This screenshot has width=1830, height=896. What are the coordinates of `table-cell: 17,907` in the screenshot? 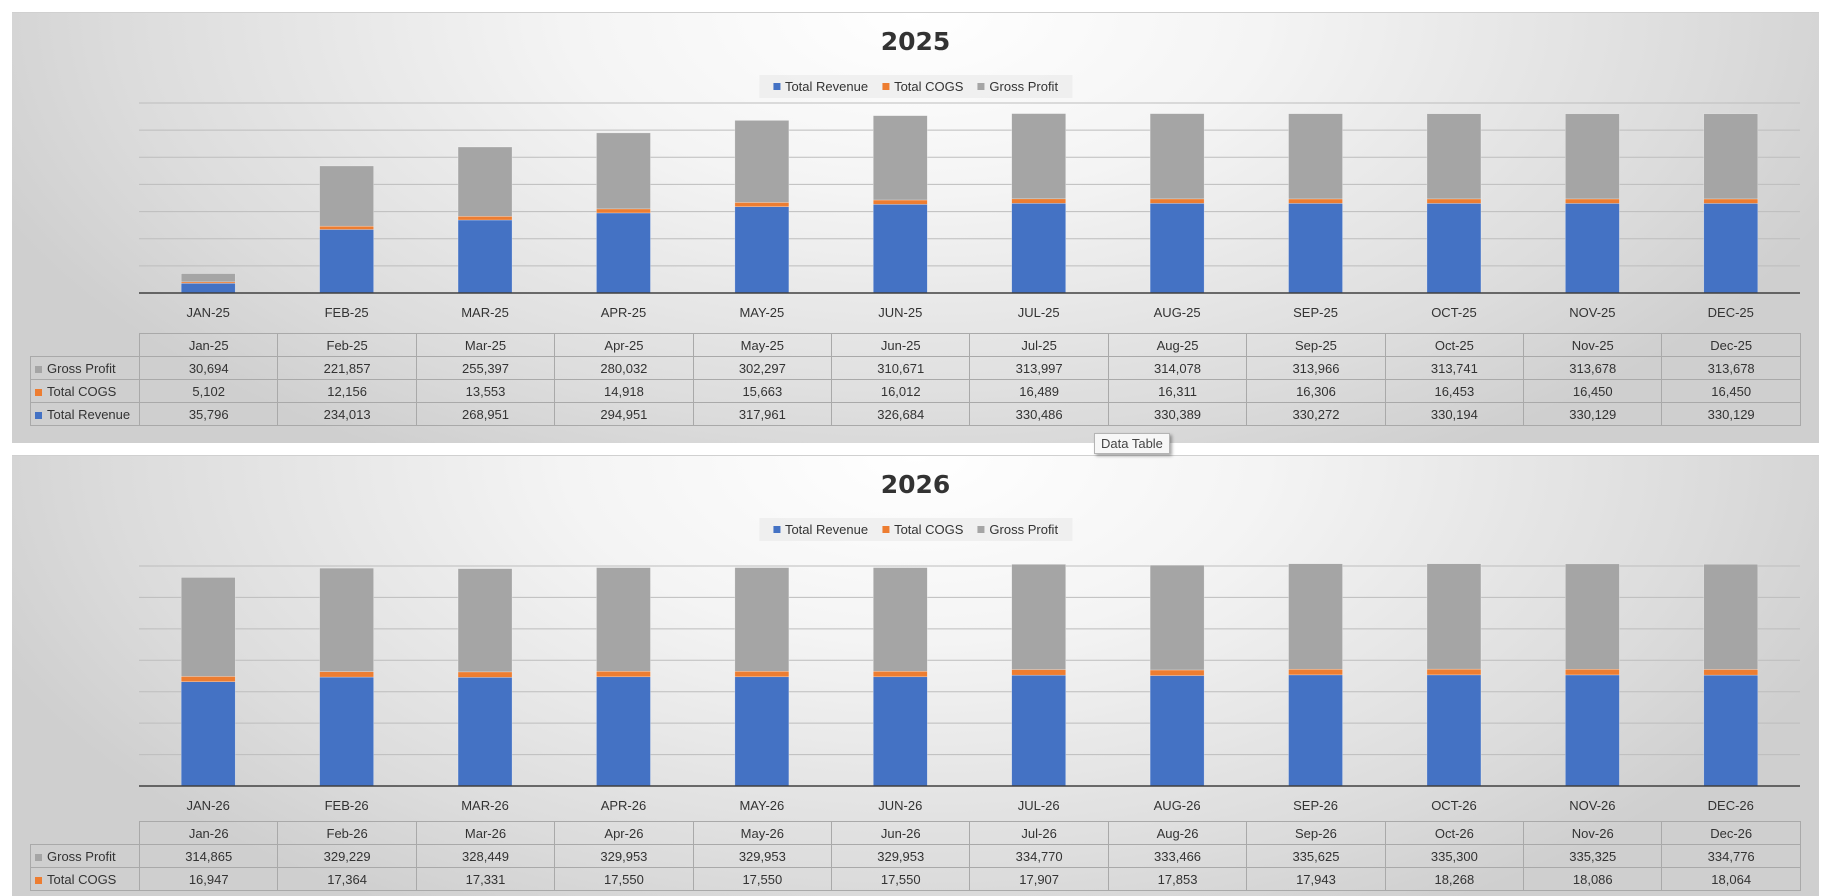 It's located at (1039, 879).